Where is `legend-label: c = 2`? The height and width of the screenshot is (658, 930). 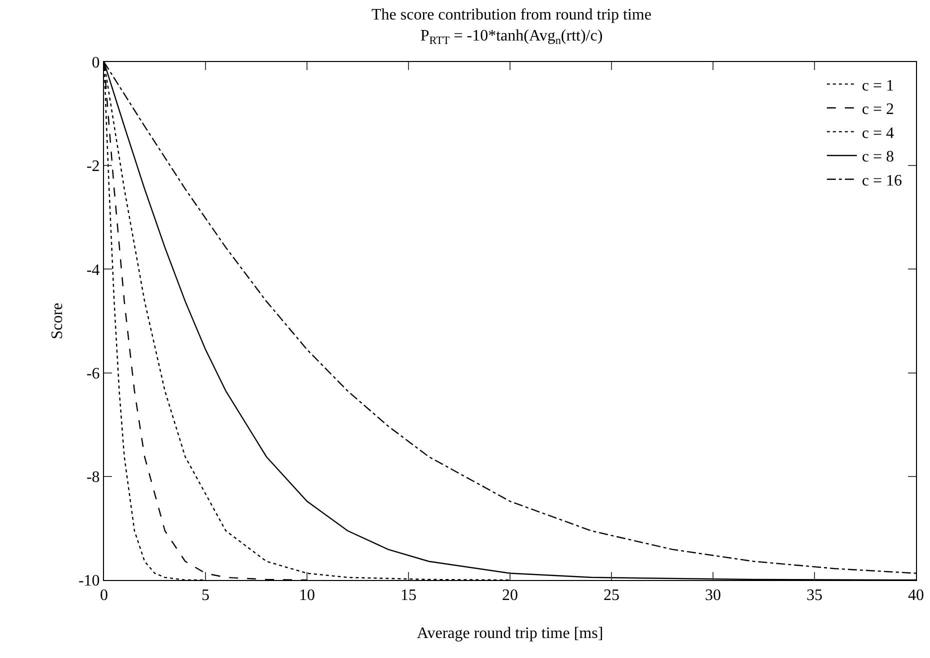
legend-label: c = 2 is located at coordinates (878, 109).